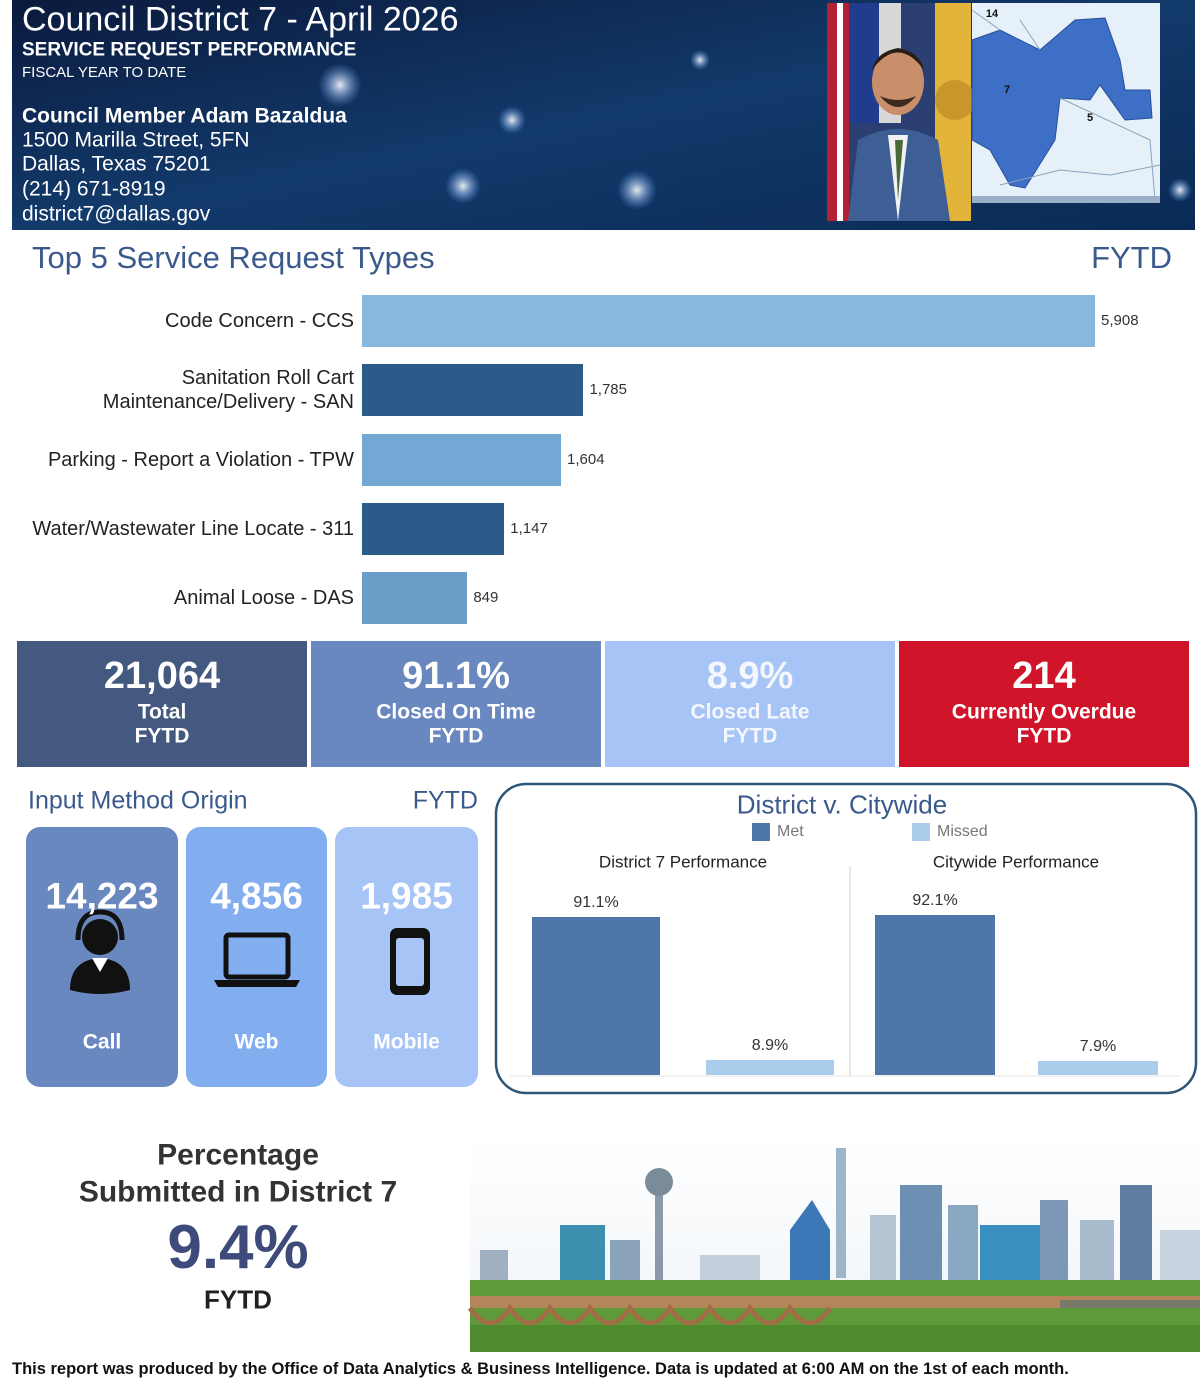 The image size is (1200, 1384). I want to click on district-map, so click(1066, 103).